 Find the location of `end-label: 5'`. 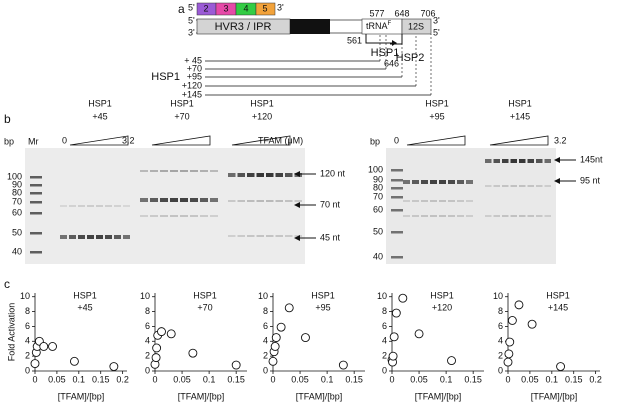

end-label: 5' is located at coordinates (191, 20).